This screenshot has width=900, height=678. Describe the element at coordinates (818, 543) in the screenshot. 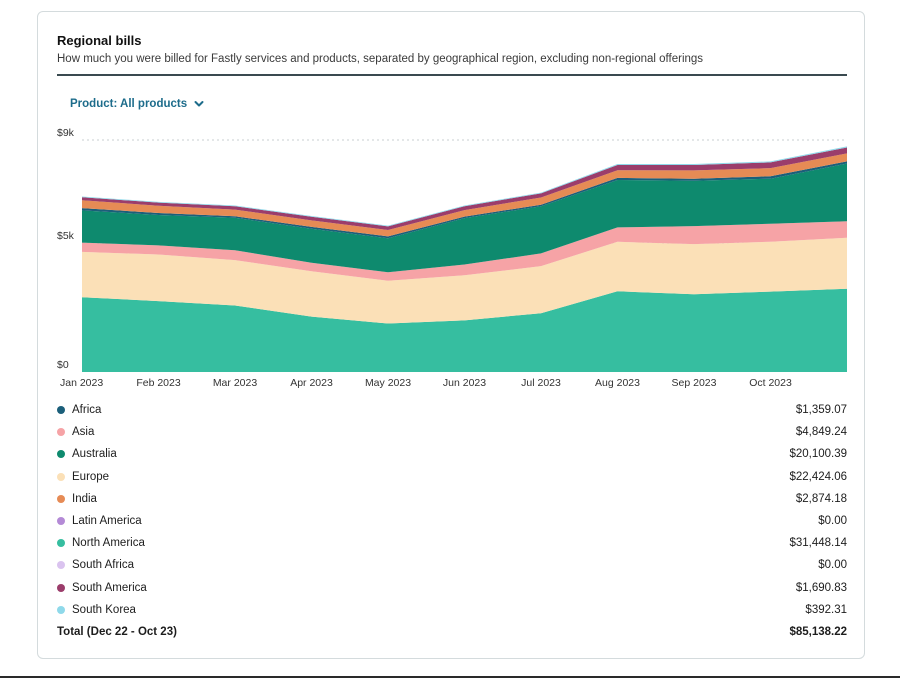

I see `legend-region-amount: $31,448.14` at that location.